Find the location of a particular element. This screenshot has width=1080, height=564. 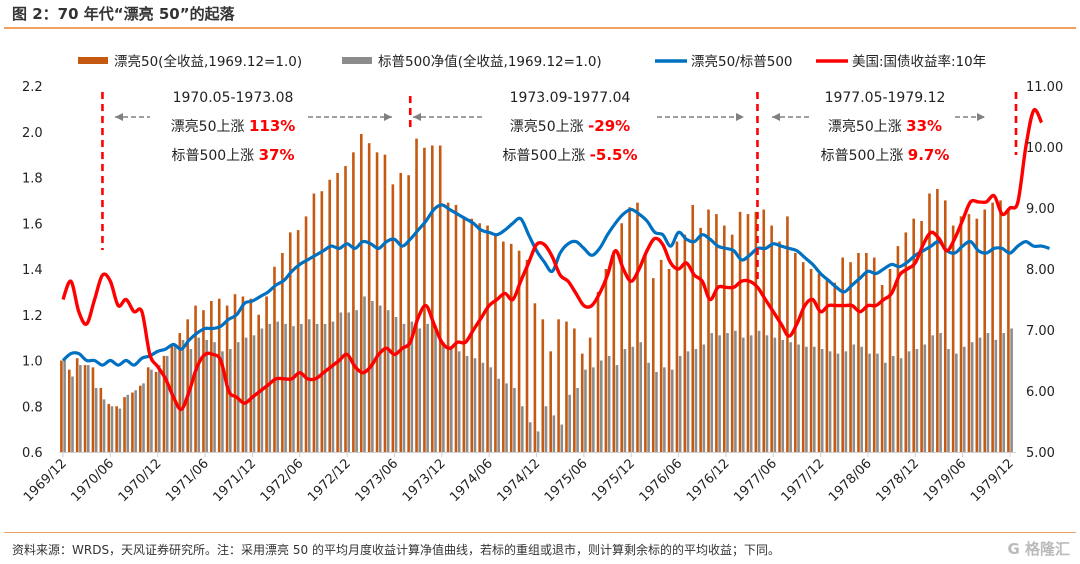

x-tick-label: 1978/06 is located at coordinates (850, 480).